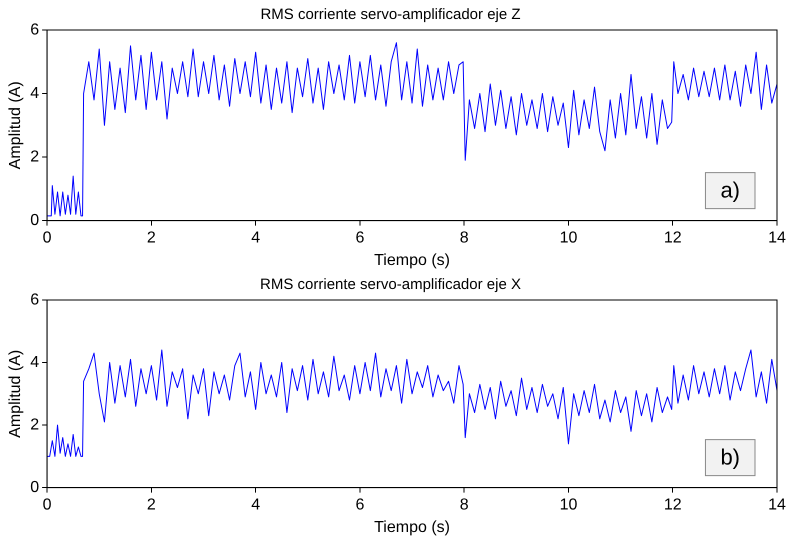 Image resolution: width=789 pixels, height=537 pixels. What do you see at coordinates (730, 457) in the screenshot?
I see `annotation: b)` at bounding box center [730, 457].